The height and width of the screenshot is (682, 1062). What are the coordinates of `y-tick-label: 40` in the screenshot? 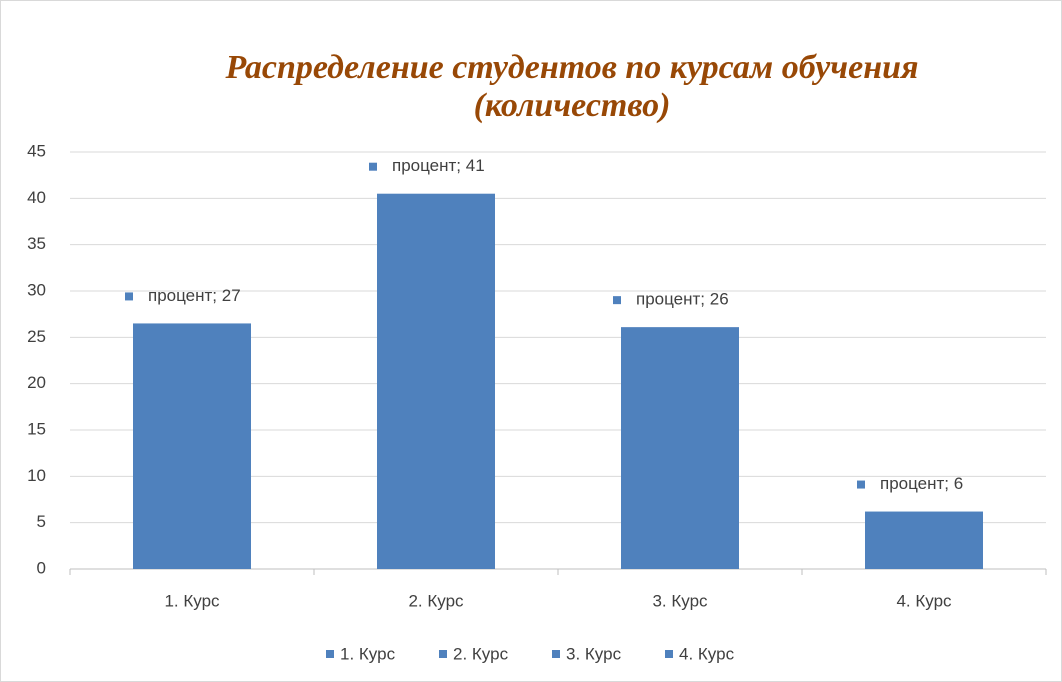 It's located at (36, 197).